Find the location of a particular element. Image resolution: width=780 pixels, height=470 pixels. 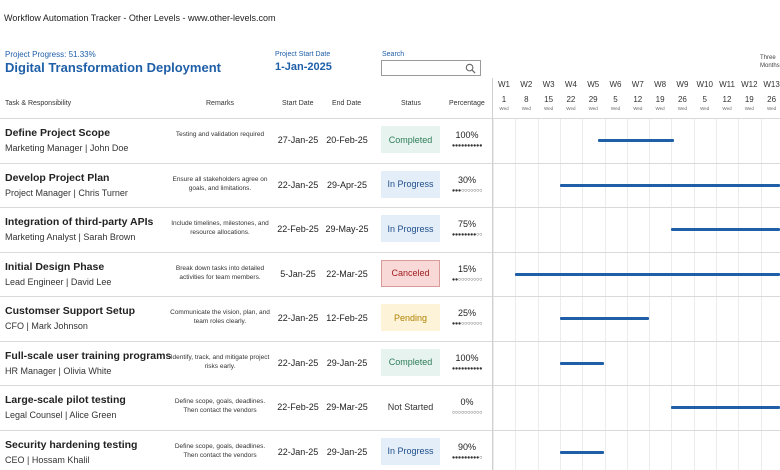

project-start-date: 1-Jan-2025 is located at coordinates (303, 67).